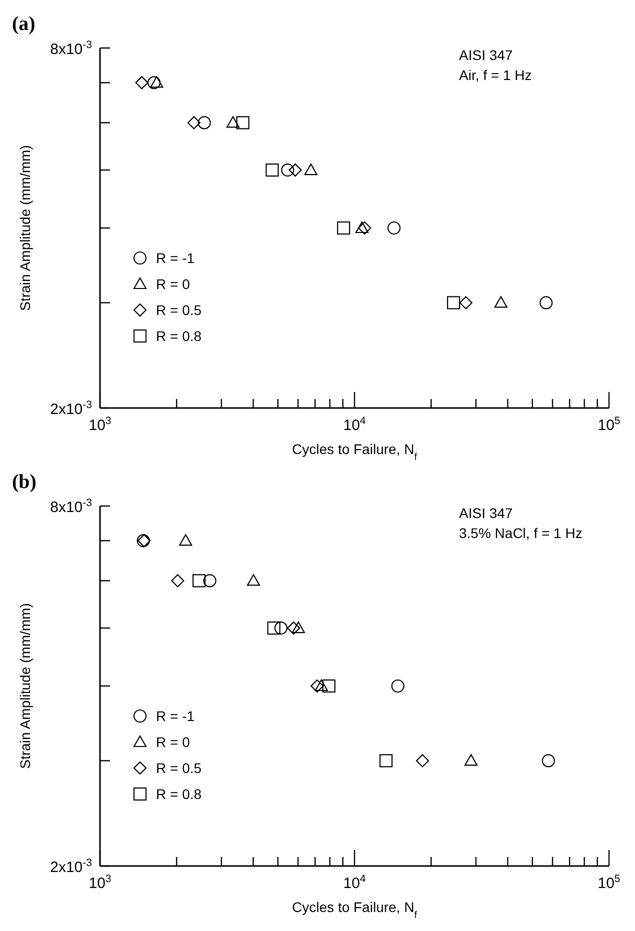 This screenshot has width=635, height=931. Describe the element at coordinates (495, 75) in the screenshot. I see `annotation: Air, f = 1 Hz` at that location.